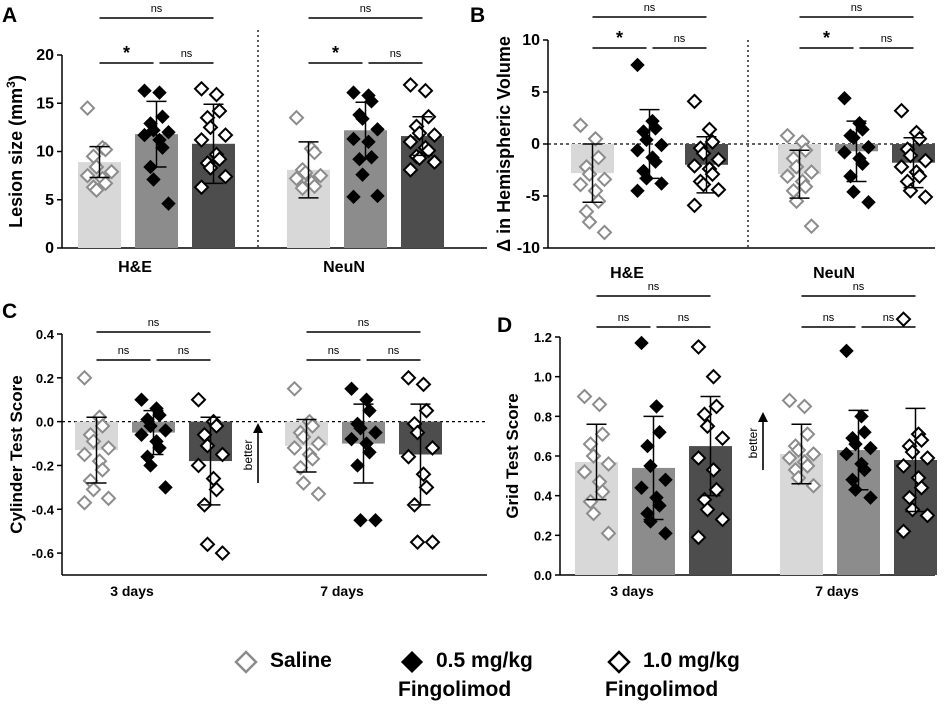  I want to click on y-axis-label: Δ in Hemispheric Volume, so click(504, 144).